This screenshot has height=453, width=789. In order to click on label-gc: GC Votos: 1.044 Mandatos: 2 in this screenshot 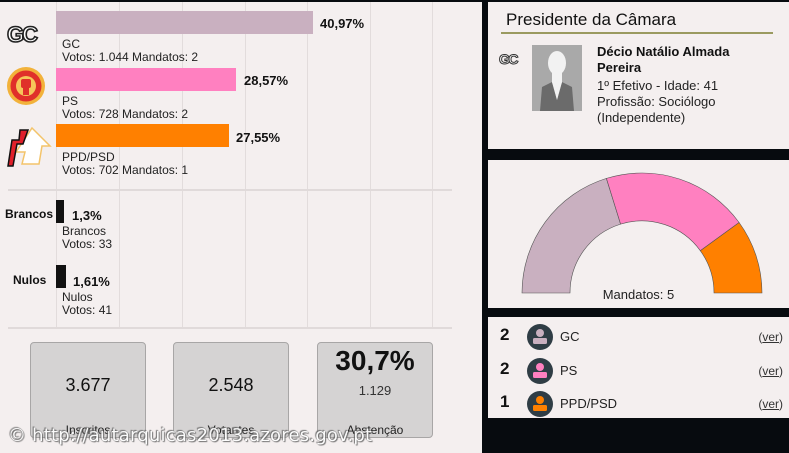, I will do `click(130, 51)`.